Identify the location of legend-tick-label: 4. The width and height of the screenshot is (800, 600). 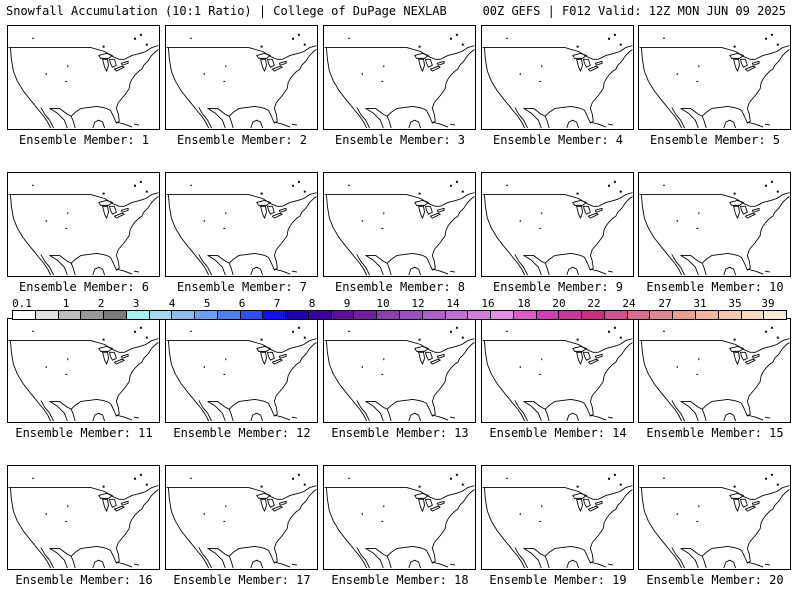
(172, 303).